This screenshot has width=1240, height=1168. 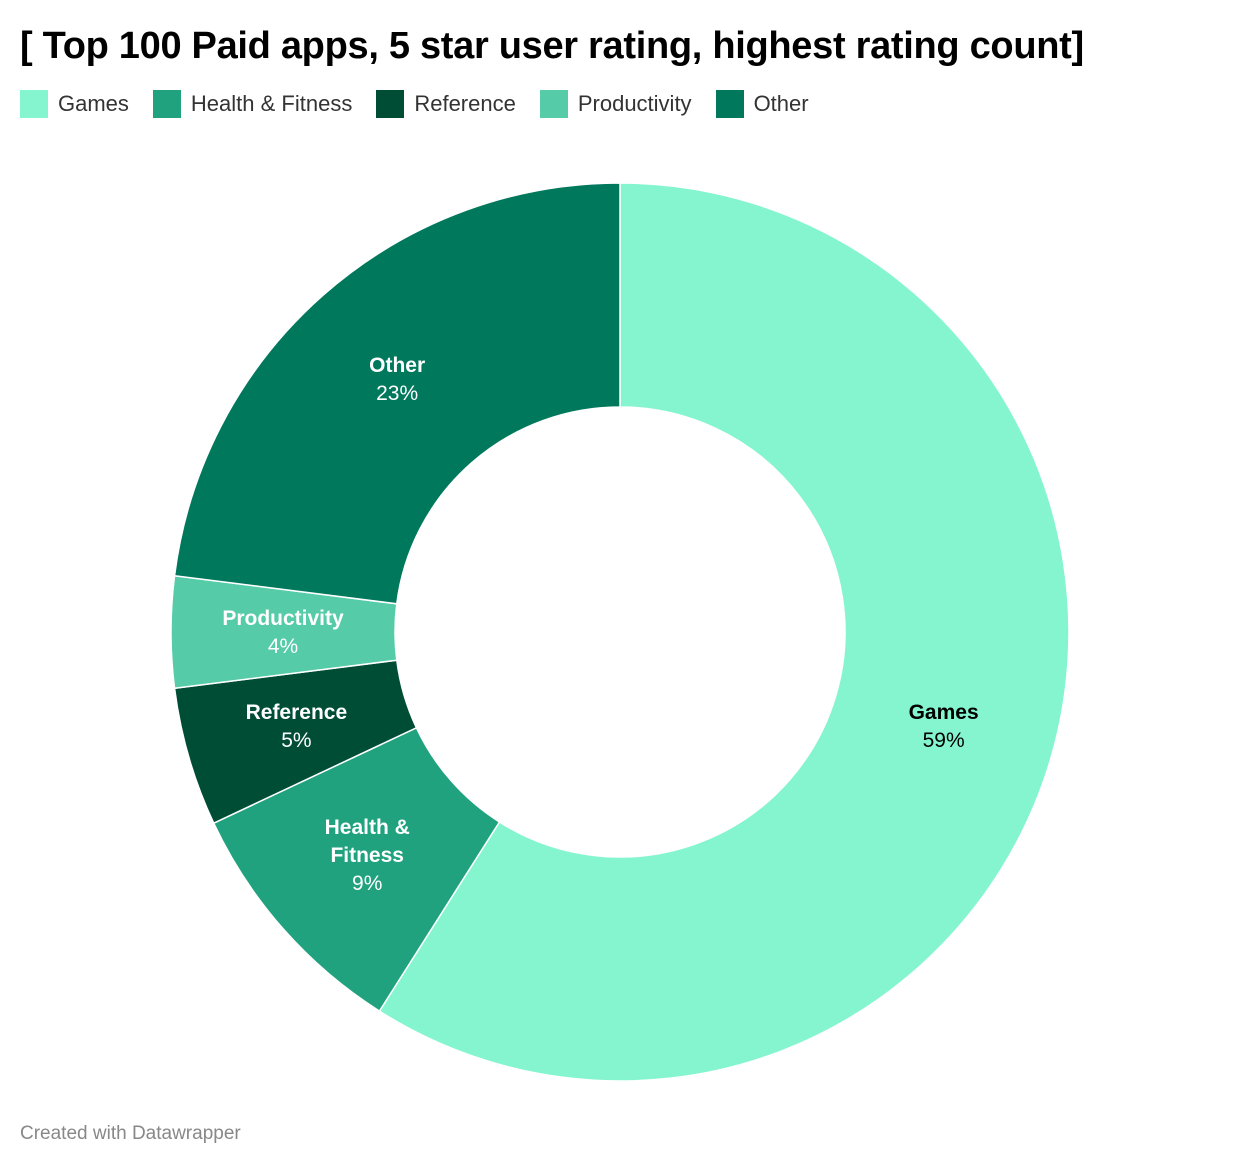 I want to click on slice-label-value: 9%, so click(x=367, y=883).